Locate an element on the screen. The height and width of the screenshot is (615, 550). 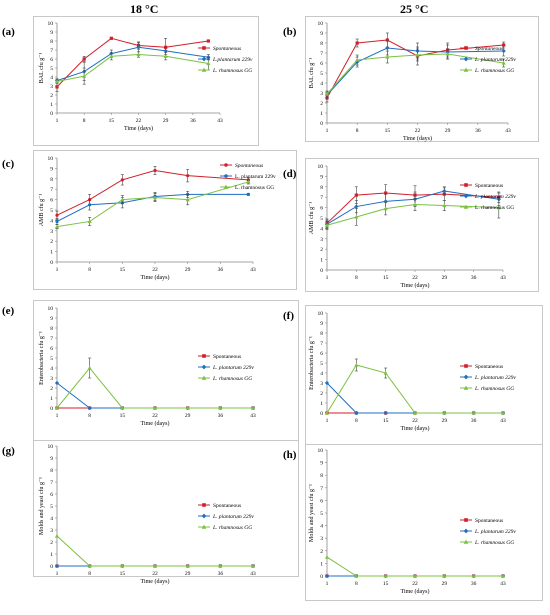
y-tick-label: 5 is located at coordinates (51, 211).